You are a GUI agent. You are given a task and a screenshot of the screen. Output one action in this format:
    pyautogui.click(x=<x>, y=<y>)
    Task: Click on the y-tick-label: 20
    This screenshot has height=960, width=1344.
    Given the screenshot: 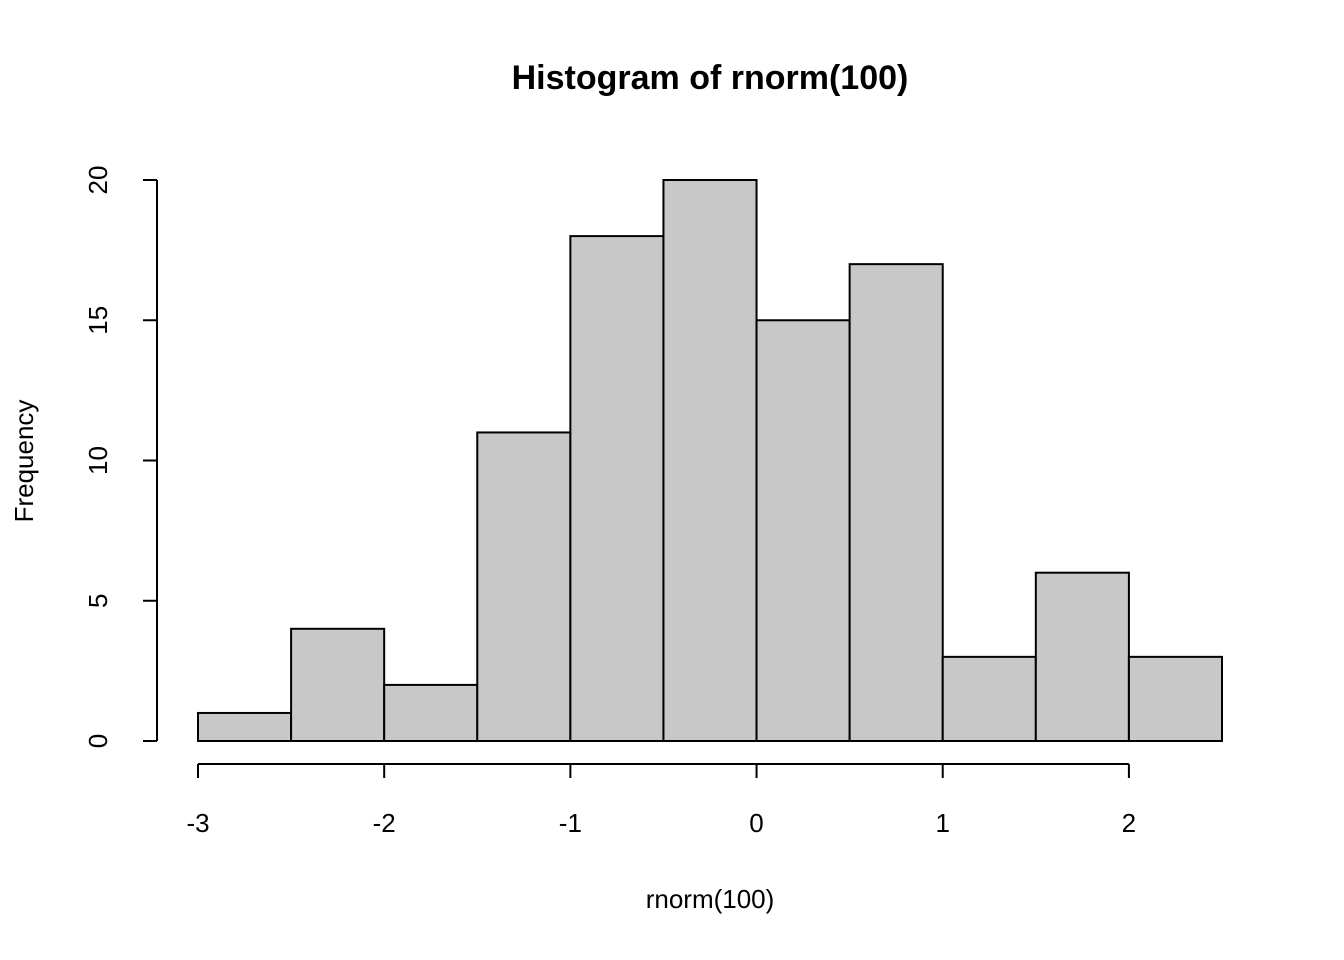 What is the action you would take?
    pyautogui.click(x=98, y=180)
    